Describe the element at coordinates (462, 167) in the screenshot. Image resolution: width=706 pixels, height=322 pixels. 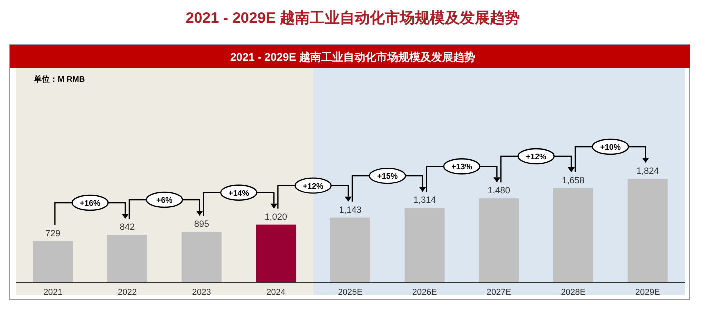
I see `text: +13%` at that location.